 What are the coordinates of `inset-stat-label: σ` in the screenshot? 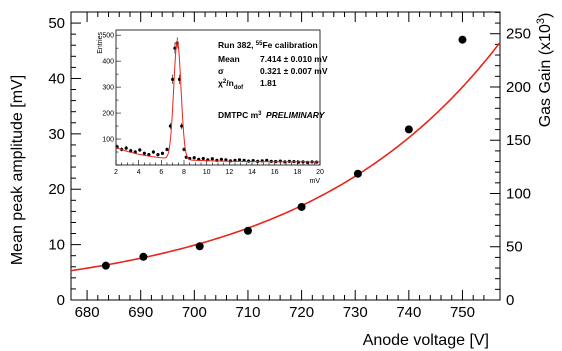 It's located at (221, 71).